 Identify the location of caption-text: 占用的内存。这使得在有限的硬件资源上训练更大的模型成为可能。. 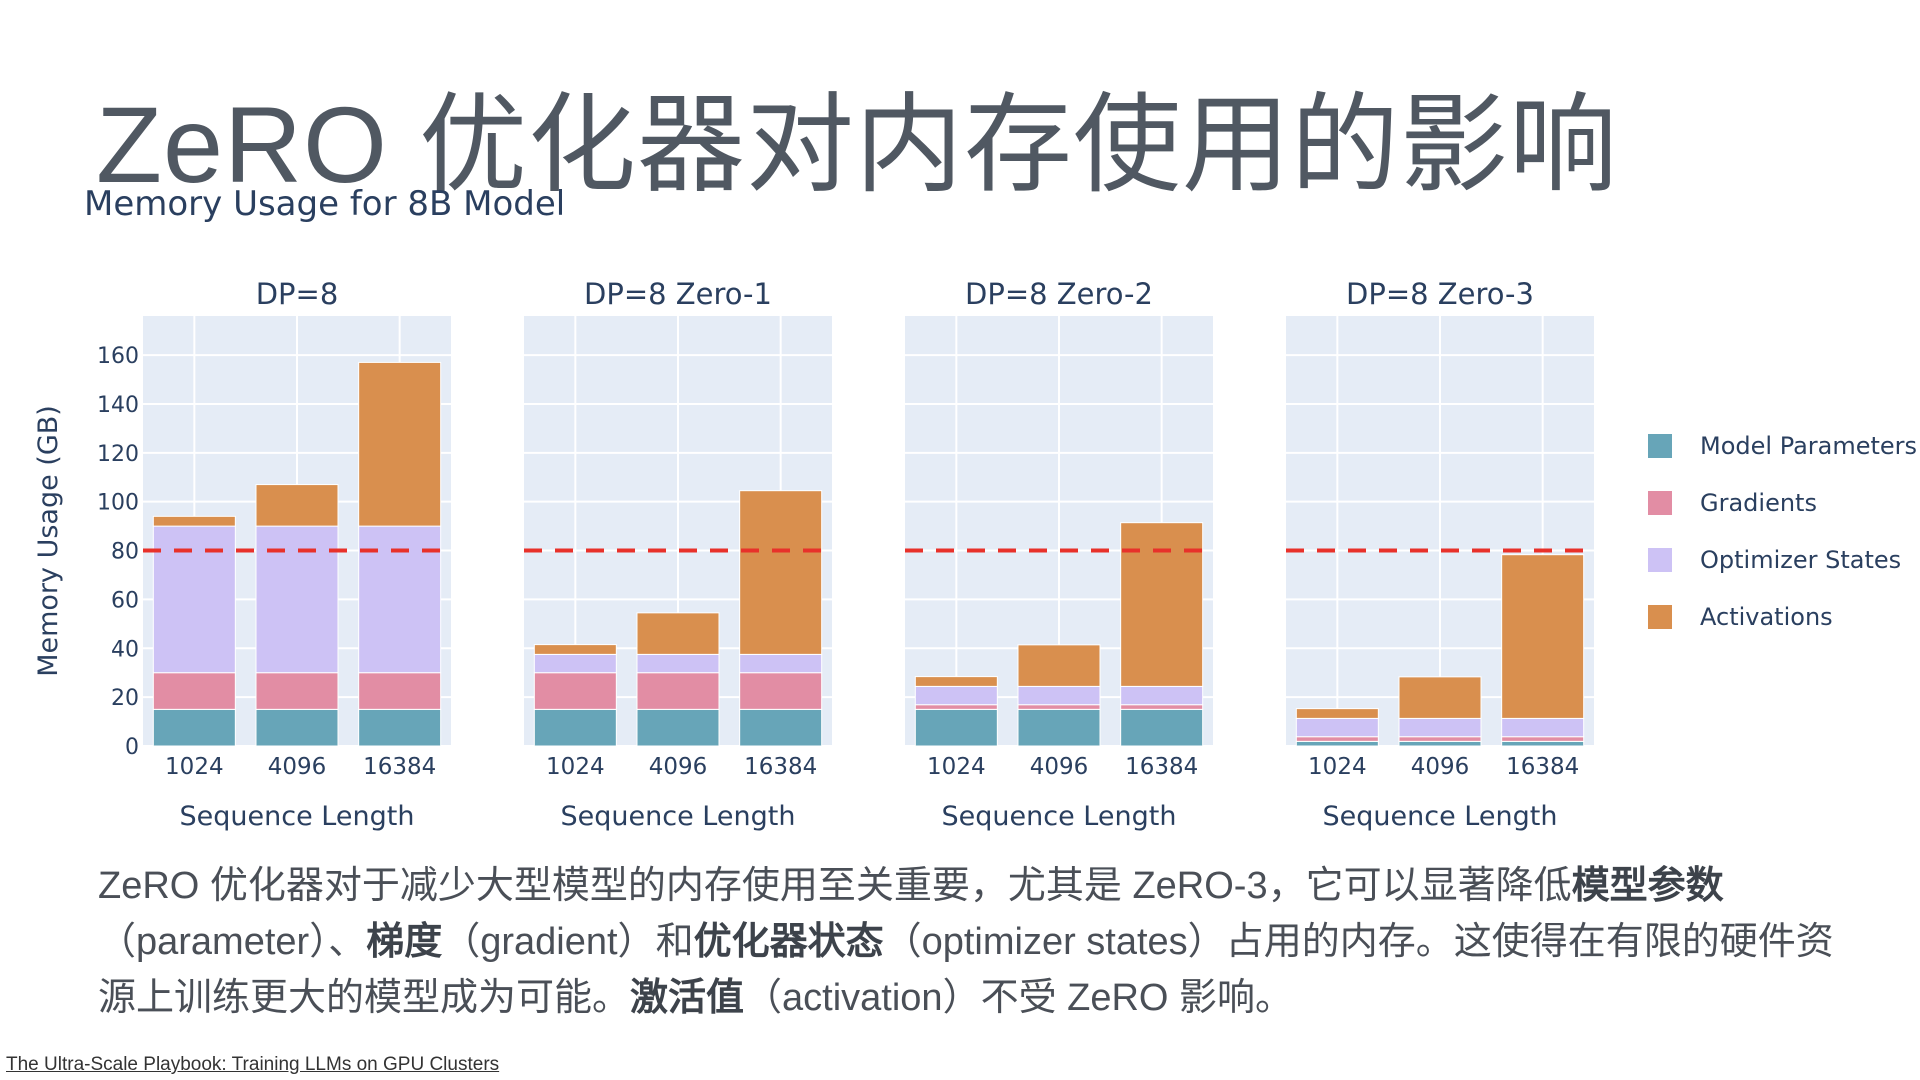
(966, 970).